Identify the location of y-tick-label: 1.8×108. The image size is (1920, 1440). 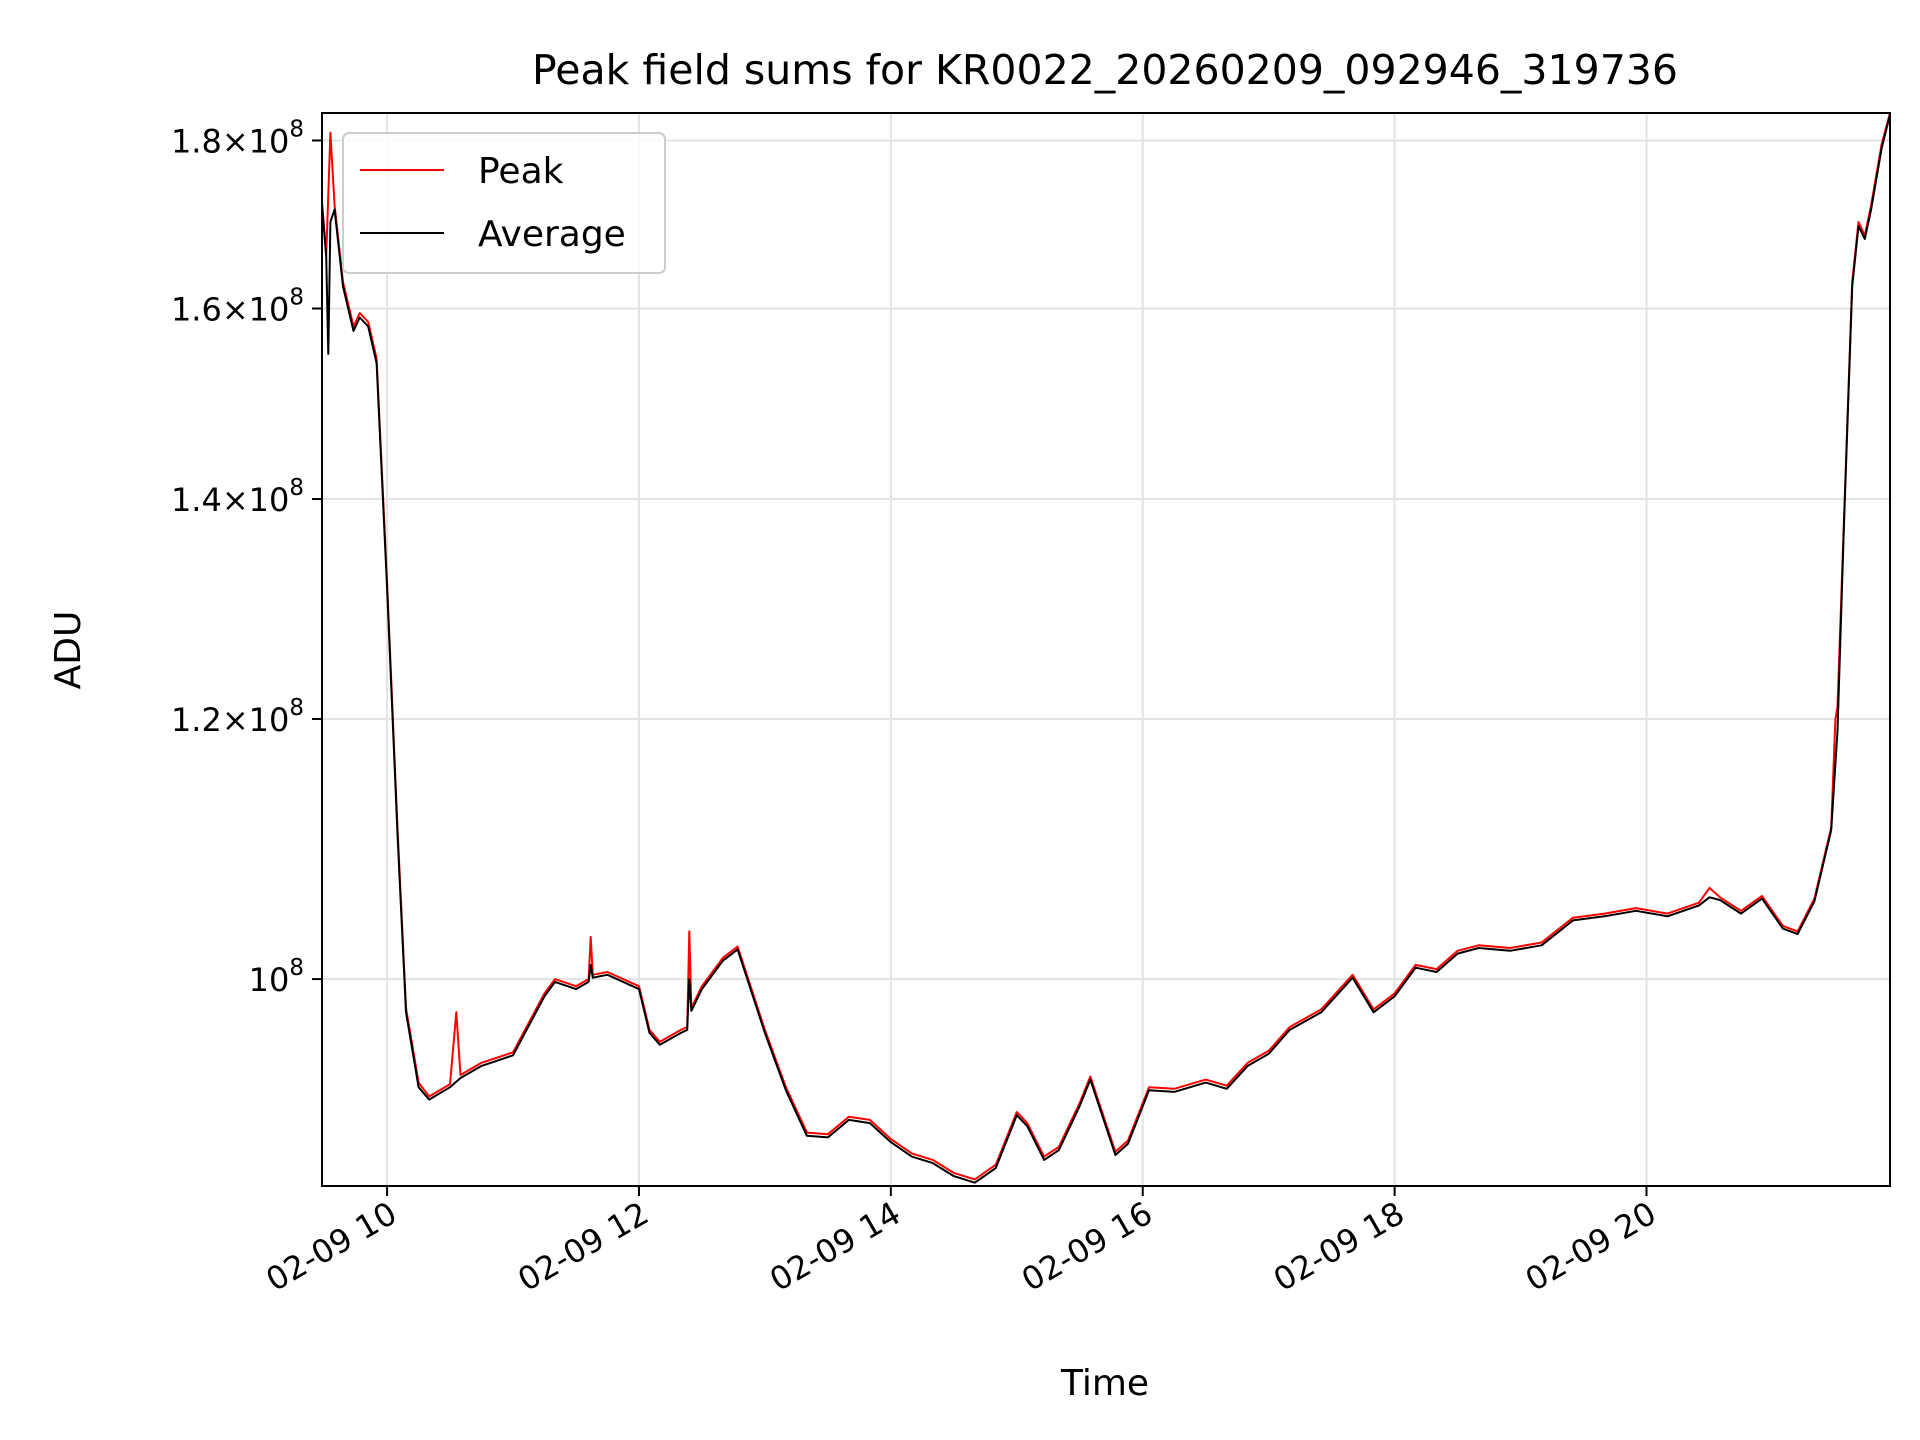
(237, 138).